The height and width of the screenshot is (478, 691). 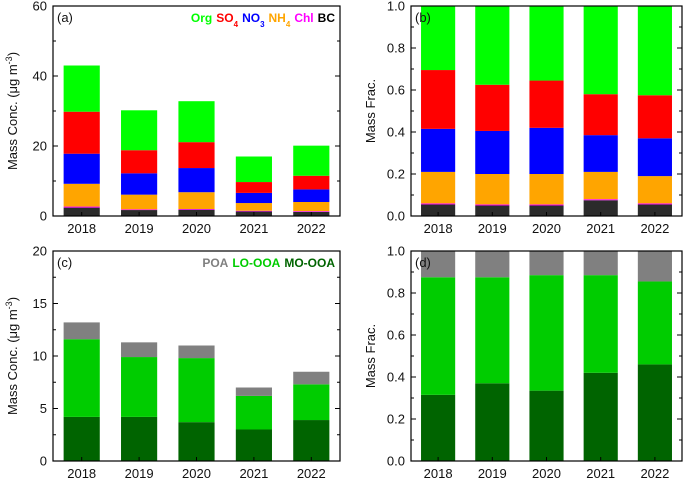 What do you see at coordinates (396, 90) in the screenshot?
I see `y-tick-label-b: 0.6` at bounding box center [396, 90].